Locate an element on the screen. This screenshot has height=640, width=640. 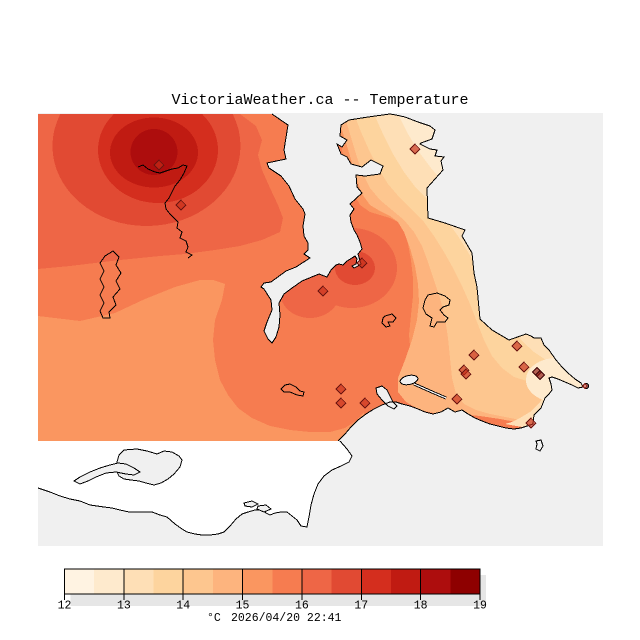
svg-text: 12 is located at coordinates (65, 606).